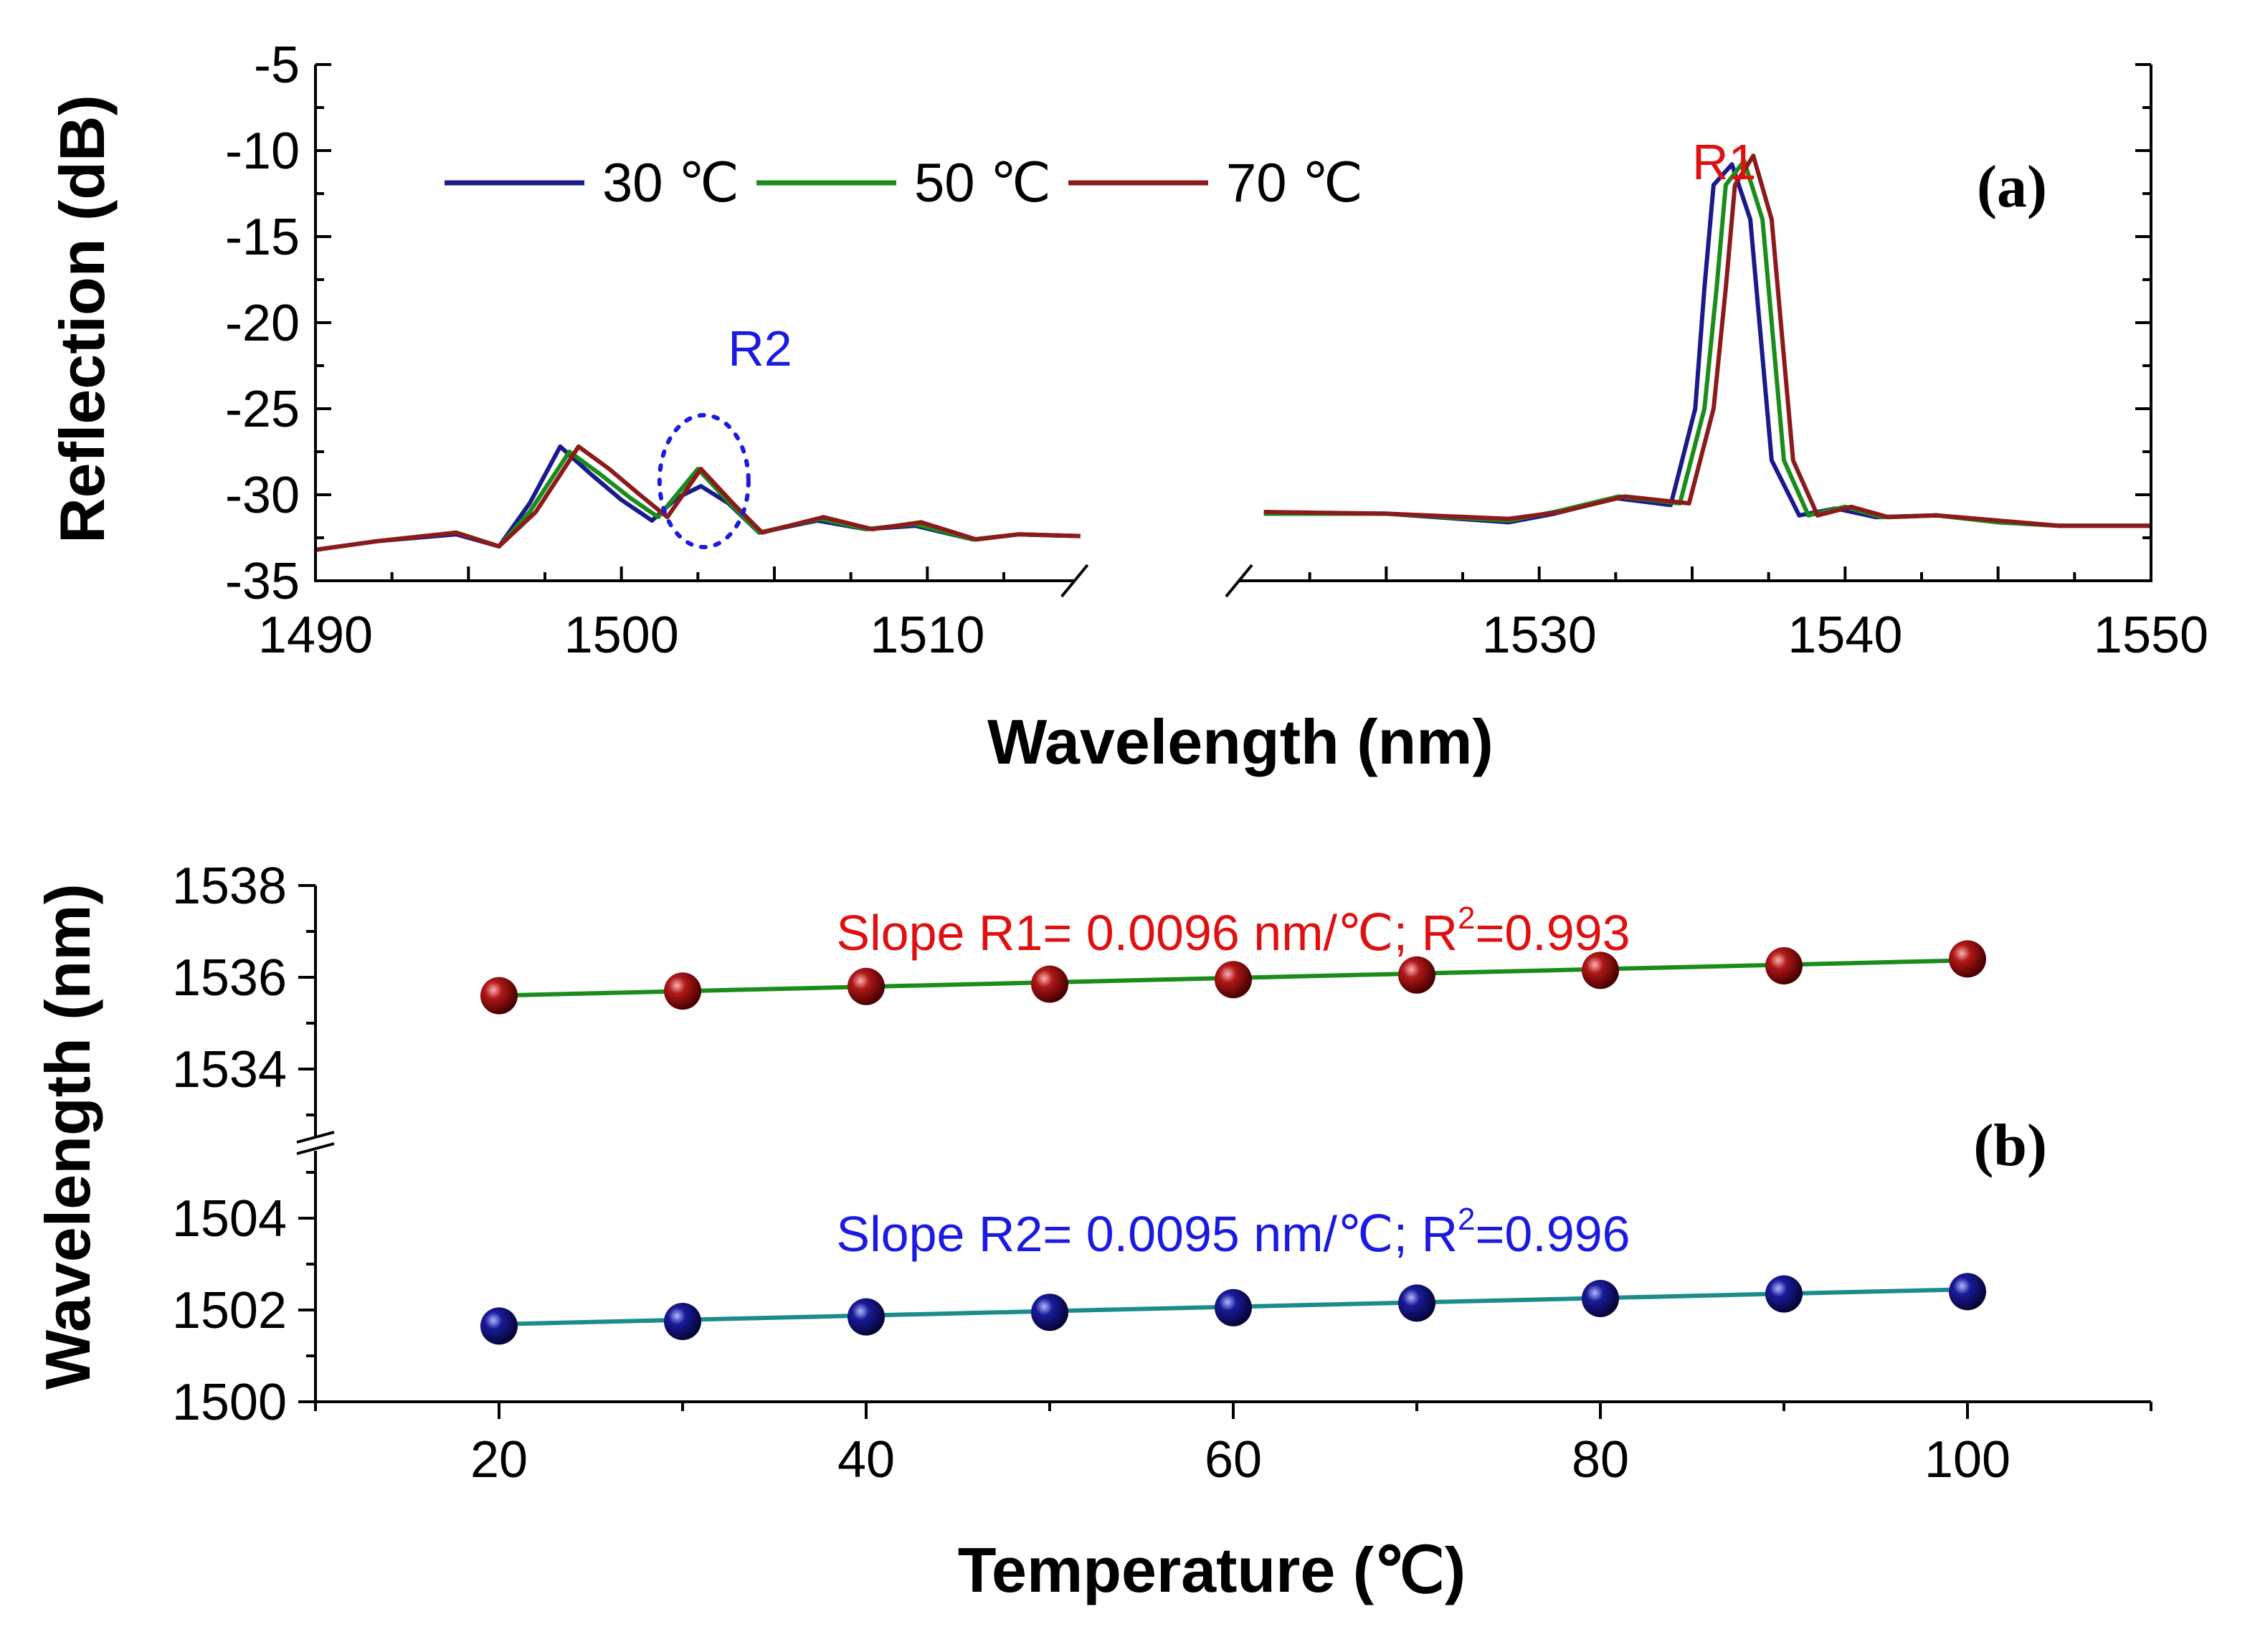 This screenshot has width=2255, height=1652. What do you see at coordinates (704, 481) in the screenshot?
I see `annotation-r2-circle` at bounding box center [704, 481].